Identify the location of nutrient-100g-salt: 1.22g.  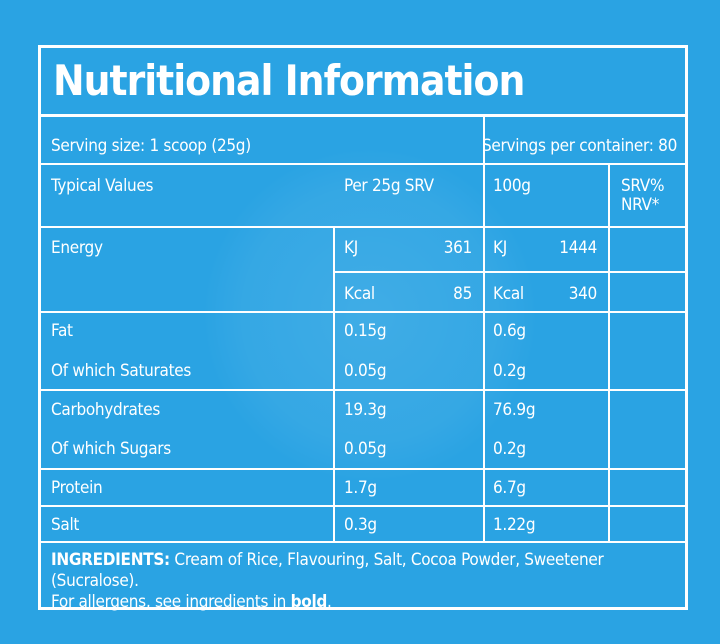
(514, 525).